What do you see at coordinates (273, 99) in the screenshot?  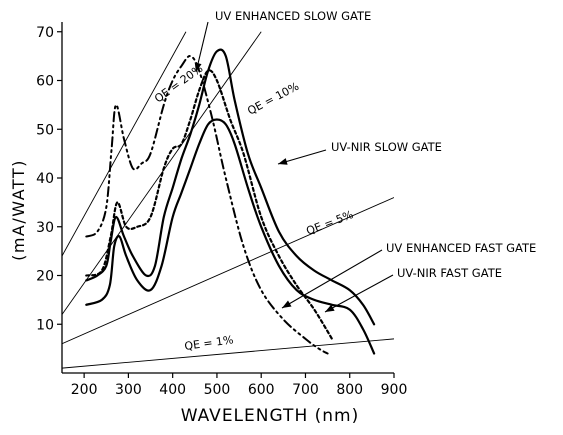 I see `qe-10-label: QE = 10%` at bounding box center [273, 99].